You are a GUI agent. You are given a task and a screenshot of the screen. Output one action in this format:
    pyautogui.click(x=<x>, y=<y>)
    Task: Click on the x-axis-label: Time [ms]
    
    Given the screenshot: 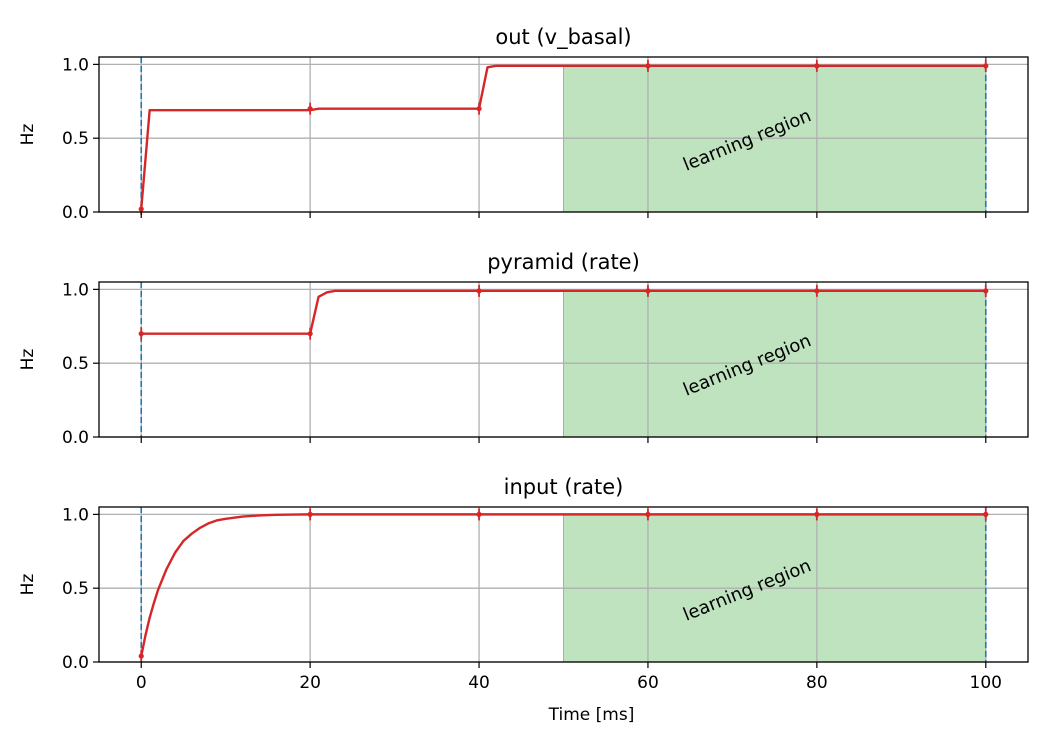 What is the action you would take?
    pyautogui.click(x=591, y=715)
    